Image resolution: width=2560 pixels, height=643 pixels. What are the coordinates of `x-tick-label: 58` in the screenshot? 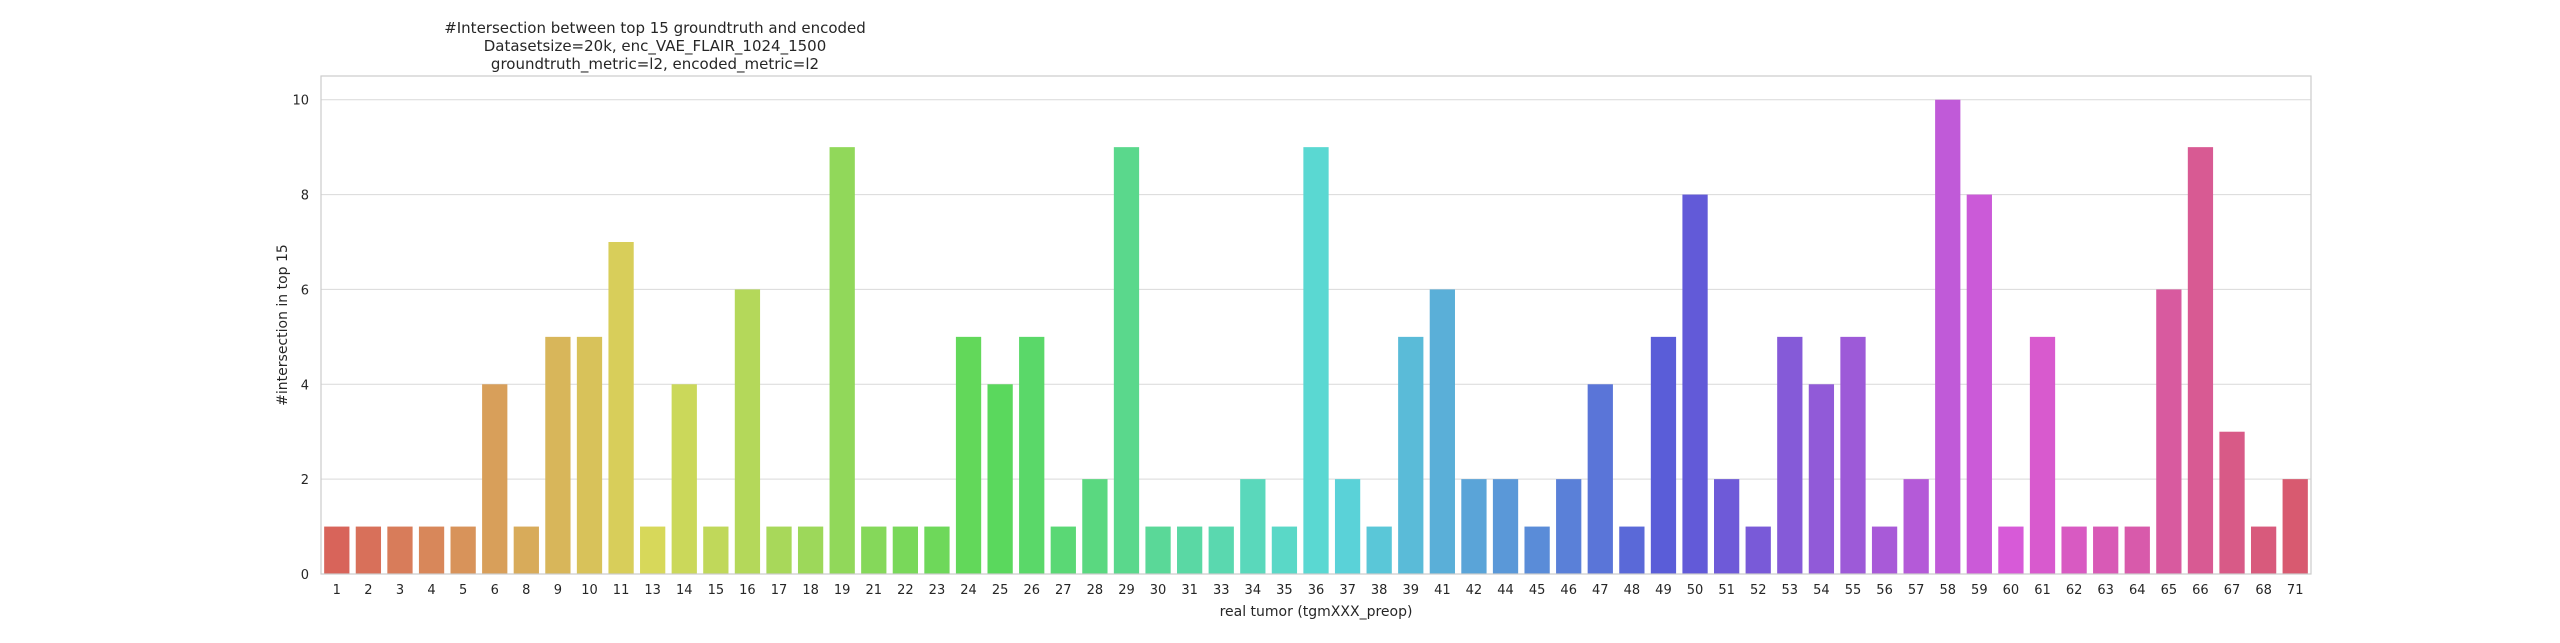 It's located at (1947, 590).